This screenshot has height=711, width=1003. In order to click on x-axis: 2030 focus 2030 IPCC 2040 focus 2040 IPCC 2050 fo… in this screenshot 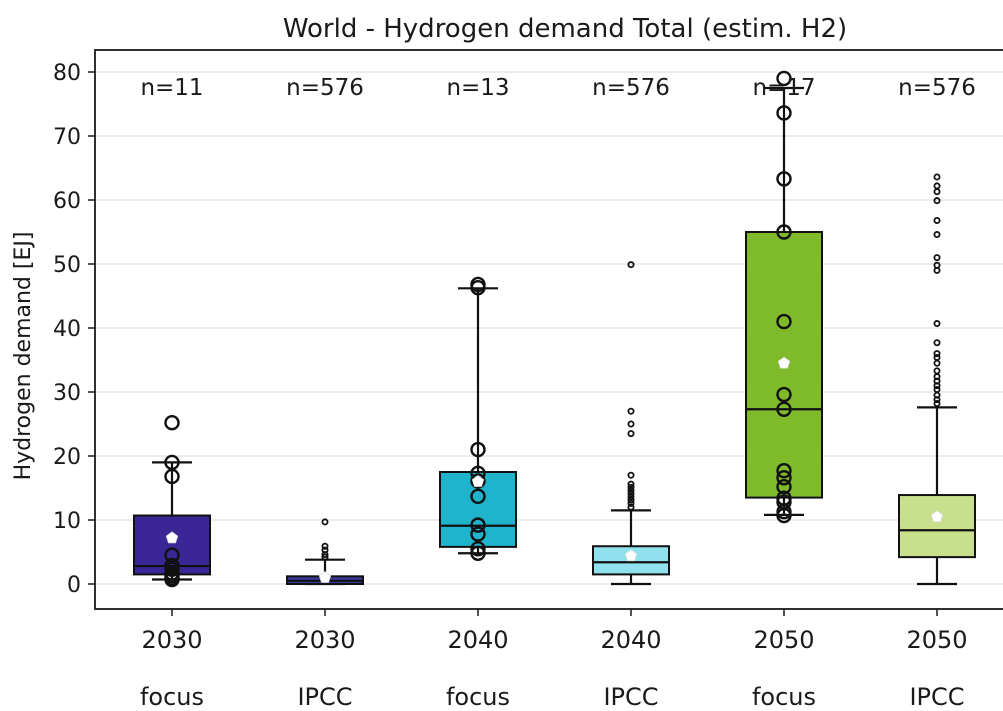, I will do `click(554, 660)`.